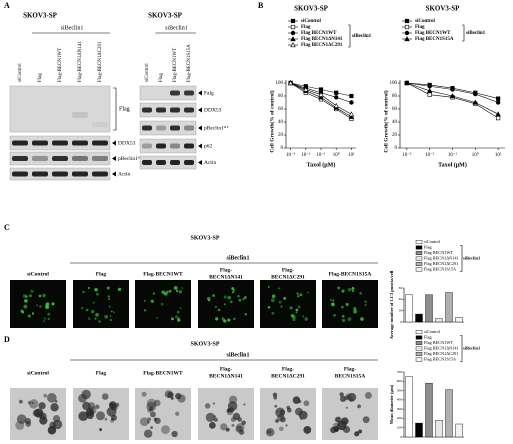 This screenshot has height=444, width=513. I want to click on arrow-icon, so click(200, 93).